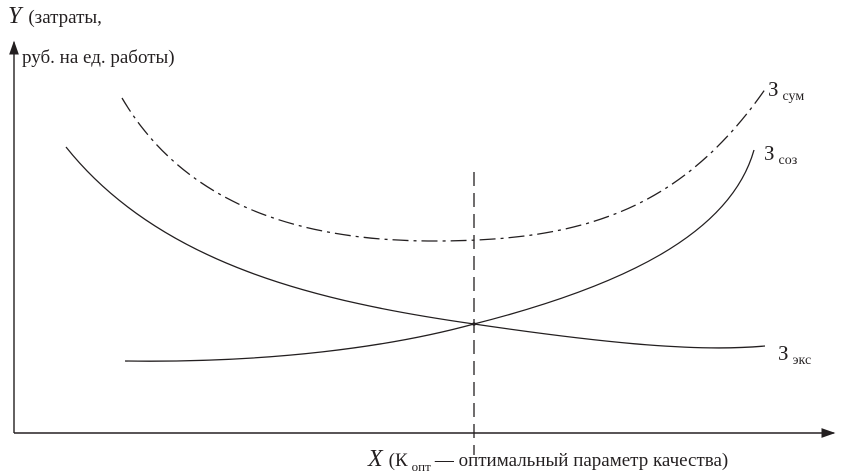 The width and height of the screenshot is (847, 475). Describe the element at coordinates (375, 459) in the screenshot. I see `x-axis-variable: X` at that location.